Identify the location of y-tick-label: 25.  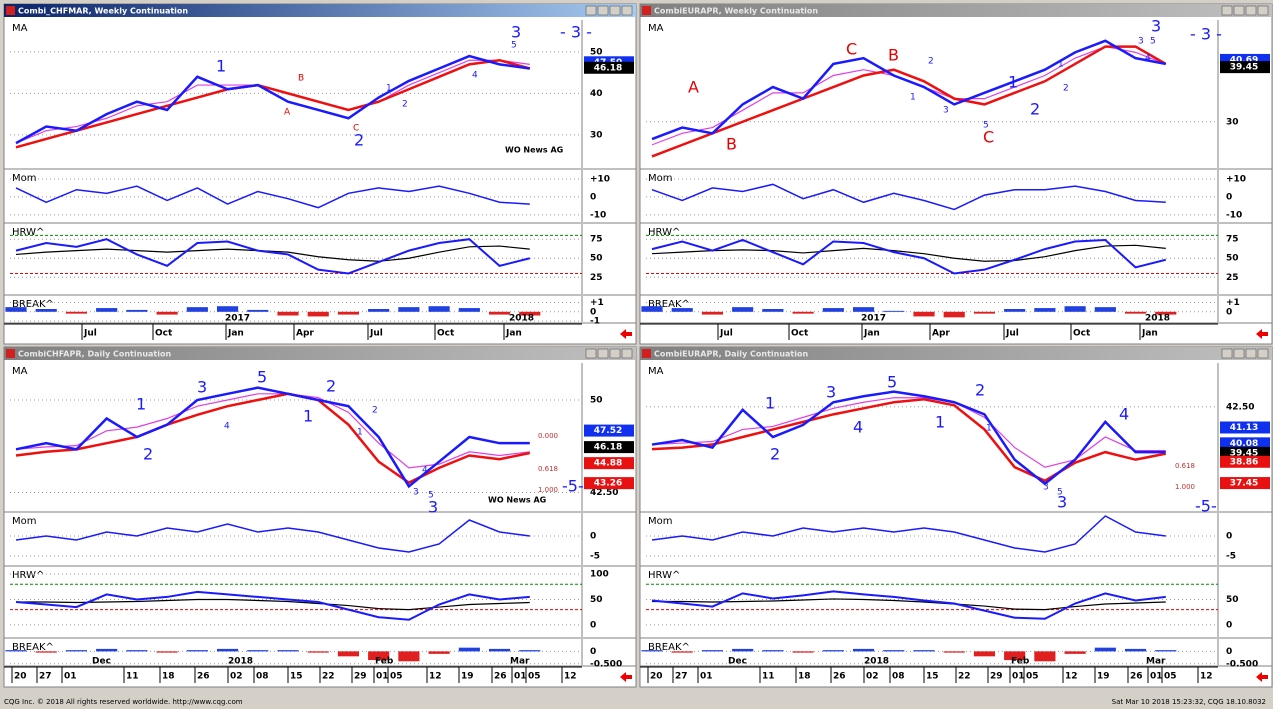
(596, 278).